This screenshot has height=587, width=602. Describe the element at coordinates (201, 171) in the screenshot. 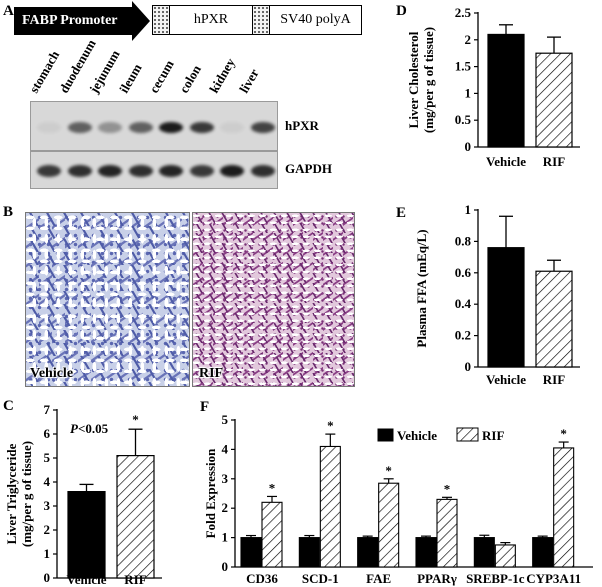

I see `gapdh-band-colon` at that location.